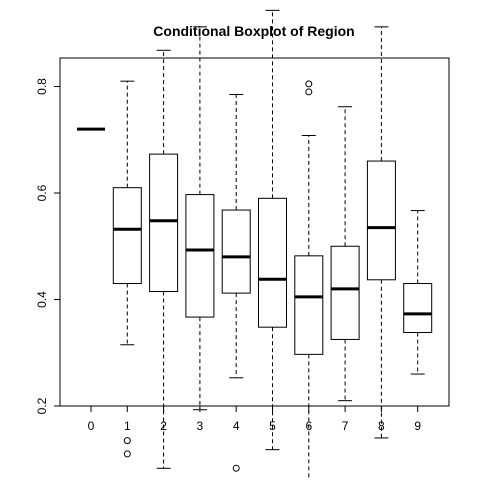 The width and height of the screenshot is (480, 480). I want to click on chart-title: Conditional Boxplot of Region, so click(253, 31).